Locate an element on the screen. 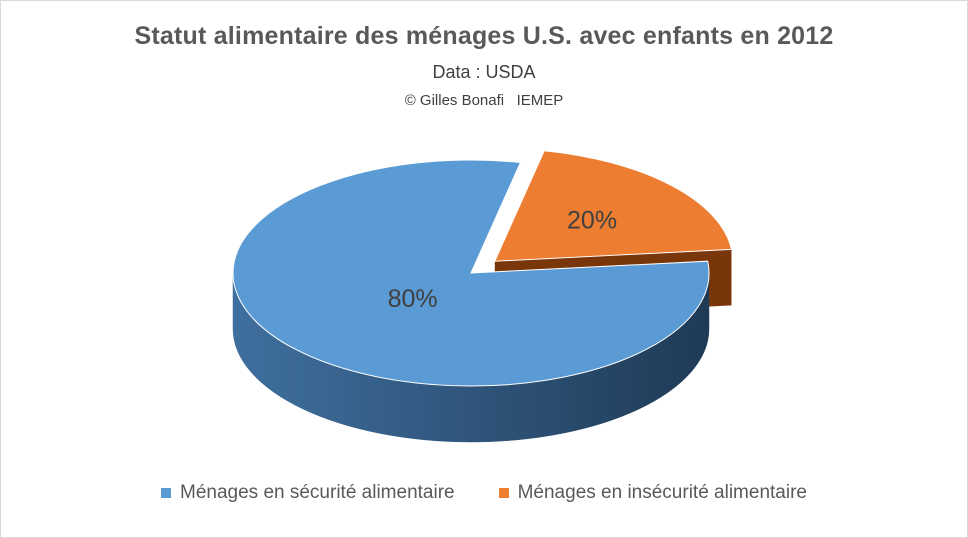  data-label-insecurite: 20% is located at coordinates (592, 221).